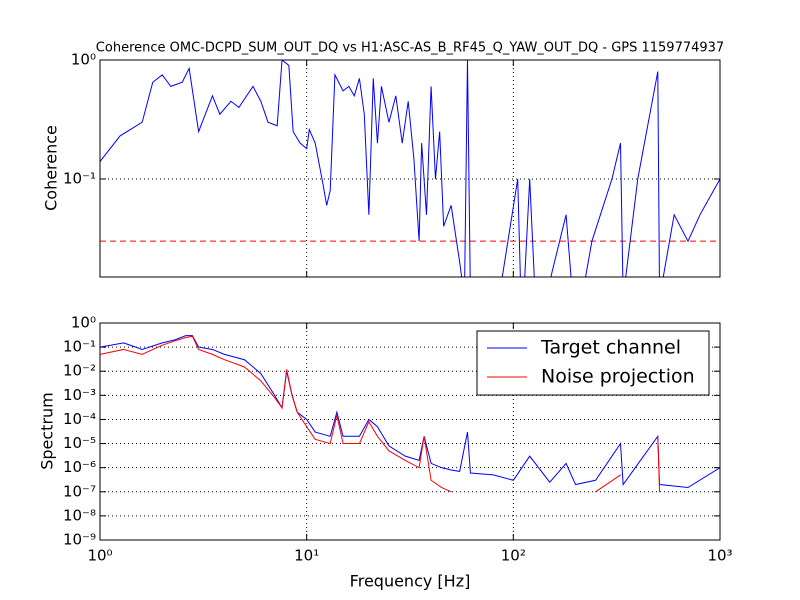  I want to click on x-axis-label: Frequency [Hz], so click(410, 581).